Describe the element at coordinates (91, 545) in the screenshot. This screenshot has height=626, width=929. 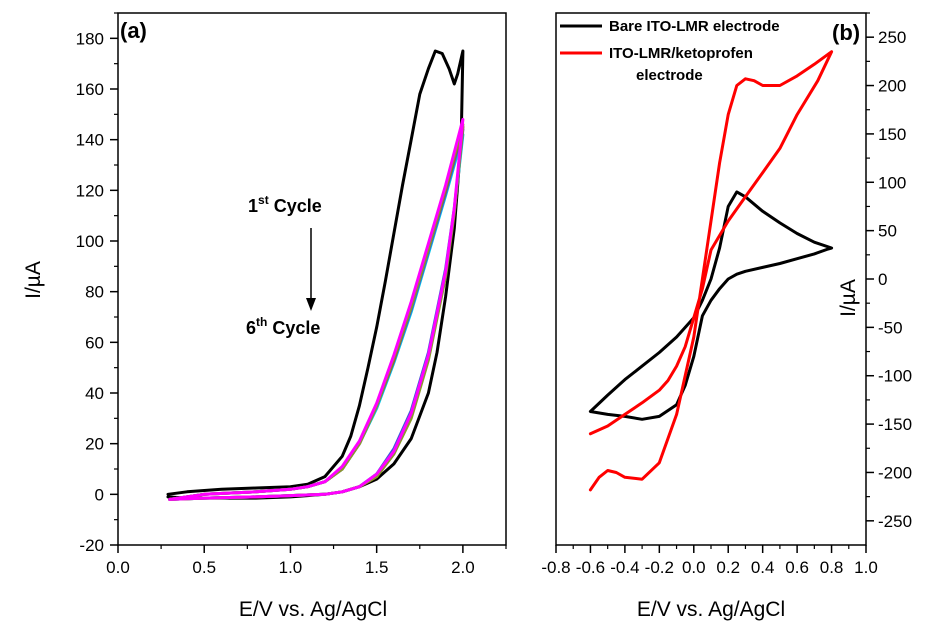
I see `y-tick-label: -20` at that location.